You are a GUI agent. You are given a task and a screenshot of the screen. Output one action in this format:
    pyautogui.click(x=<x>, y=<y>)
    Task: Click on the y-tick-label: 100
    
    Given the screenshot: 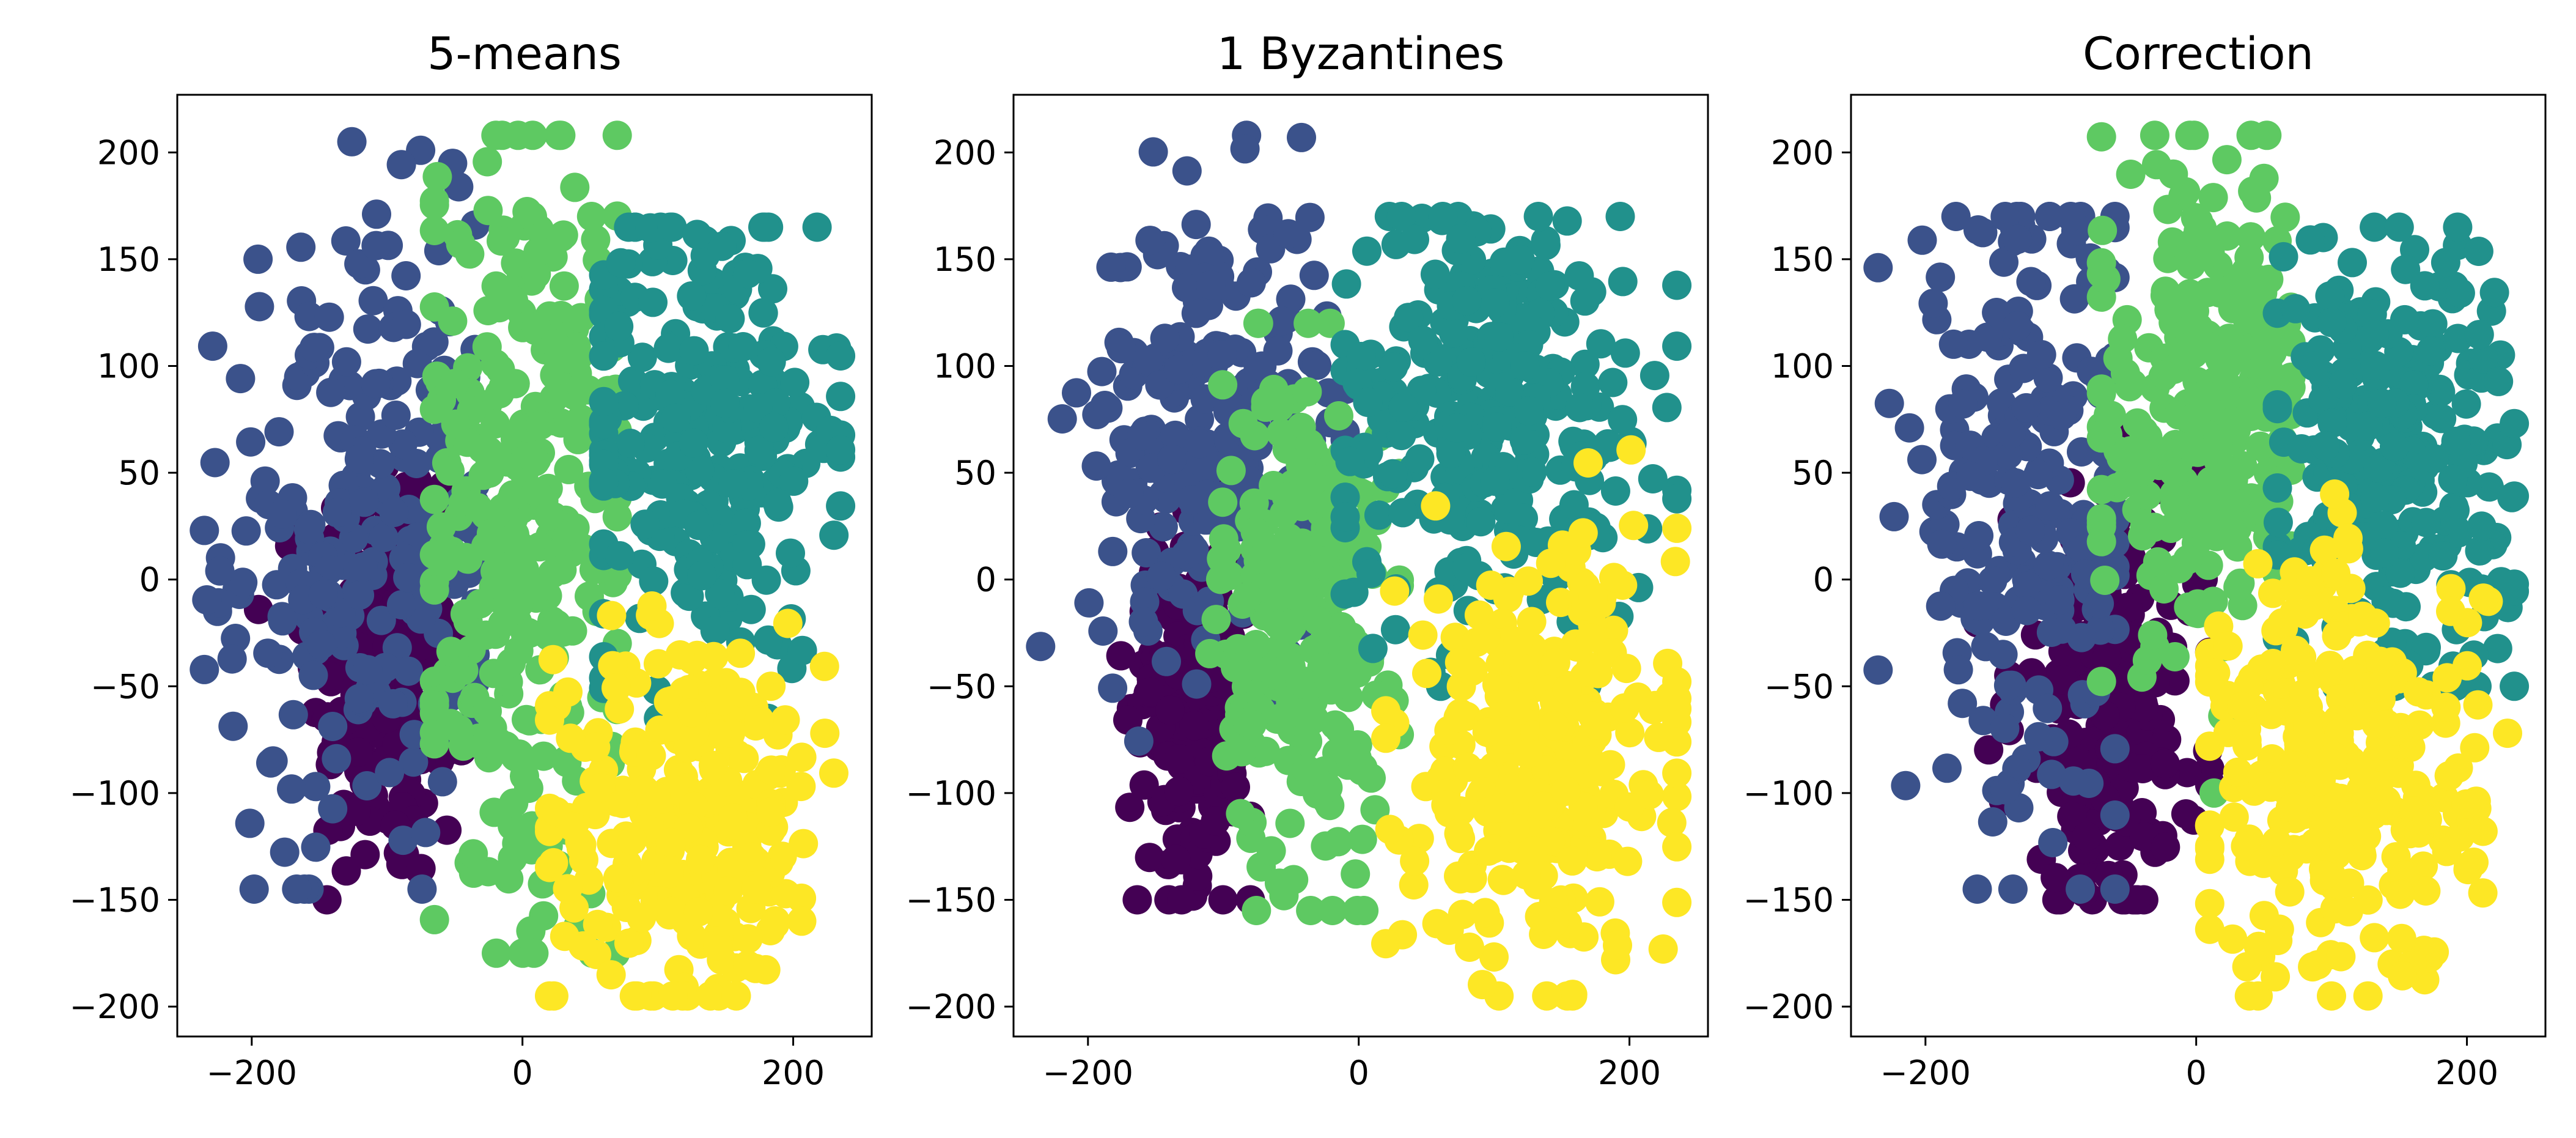 What is the action you would take?
    pyautogui.click(x=965, y=366)
    